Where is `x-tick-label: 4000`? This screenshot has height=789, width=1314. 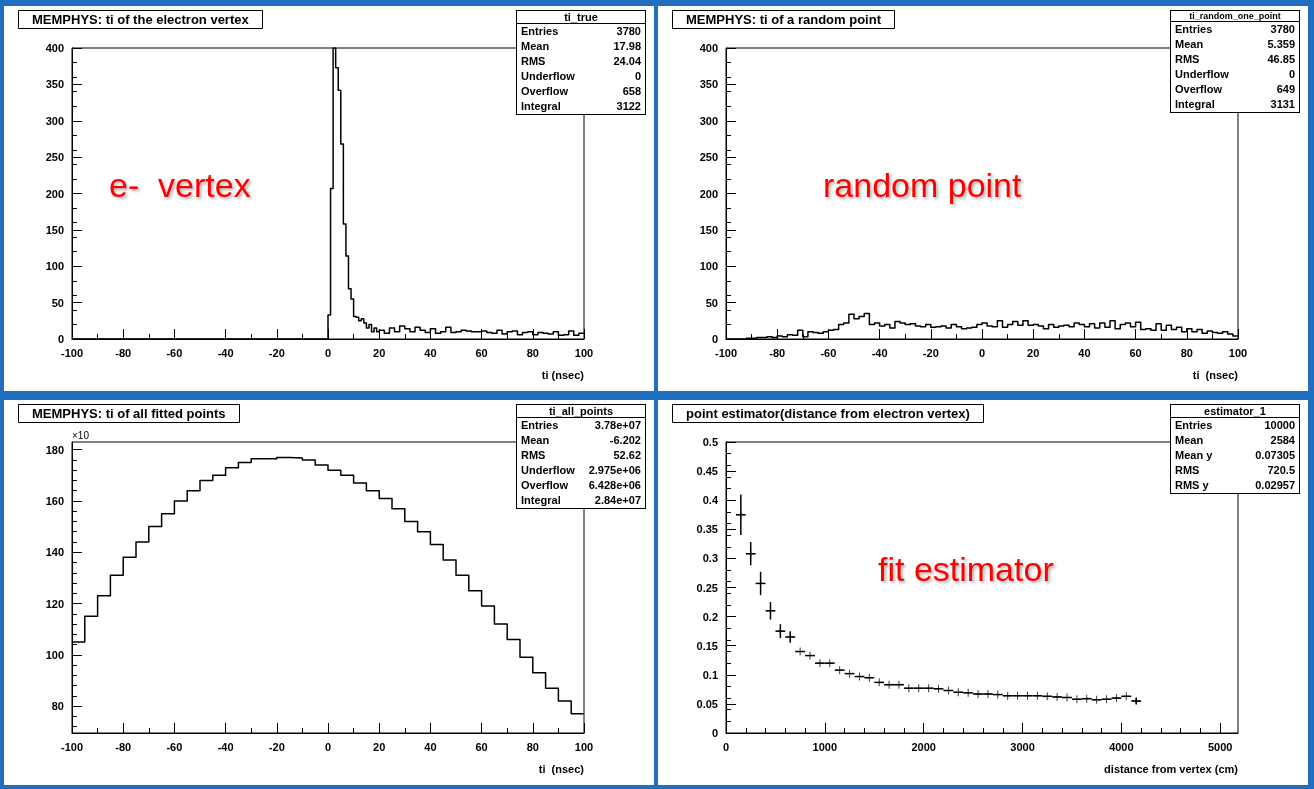 x-tick-label: 4000 is located at coordinates (1121, 746).